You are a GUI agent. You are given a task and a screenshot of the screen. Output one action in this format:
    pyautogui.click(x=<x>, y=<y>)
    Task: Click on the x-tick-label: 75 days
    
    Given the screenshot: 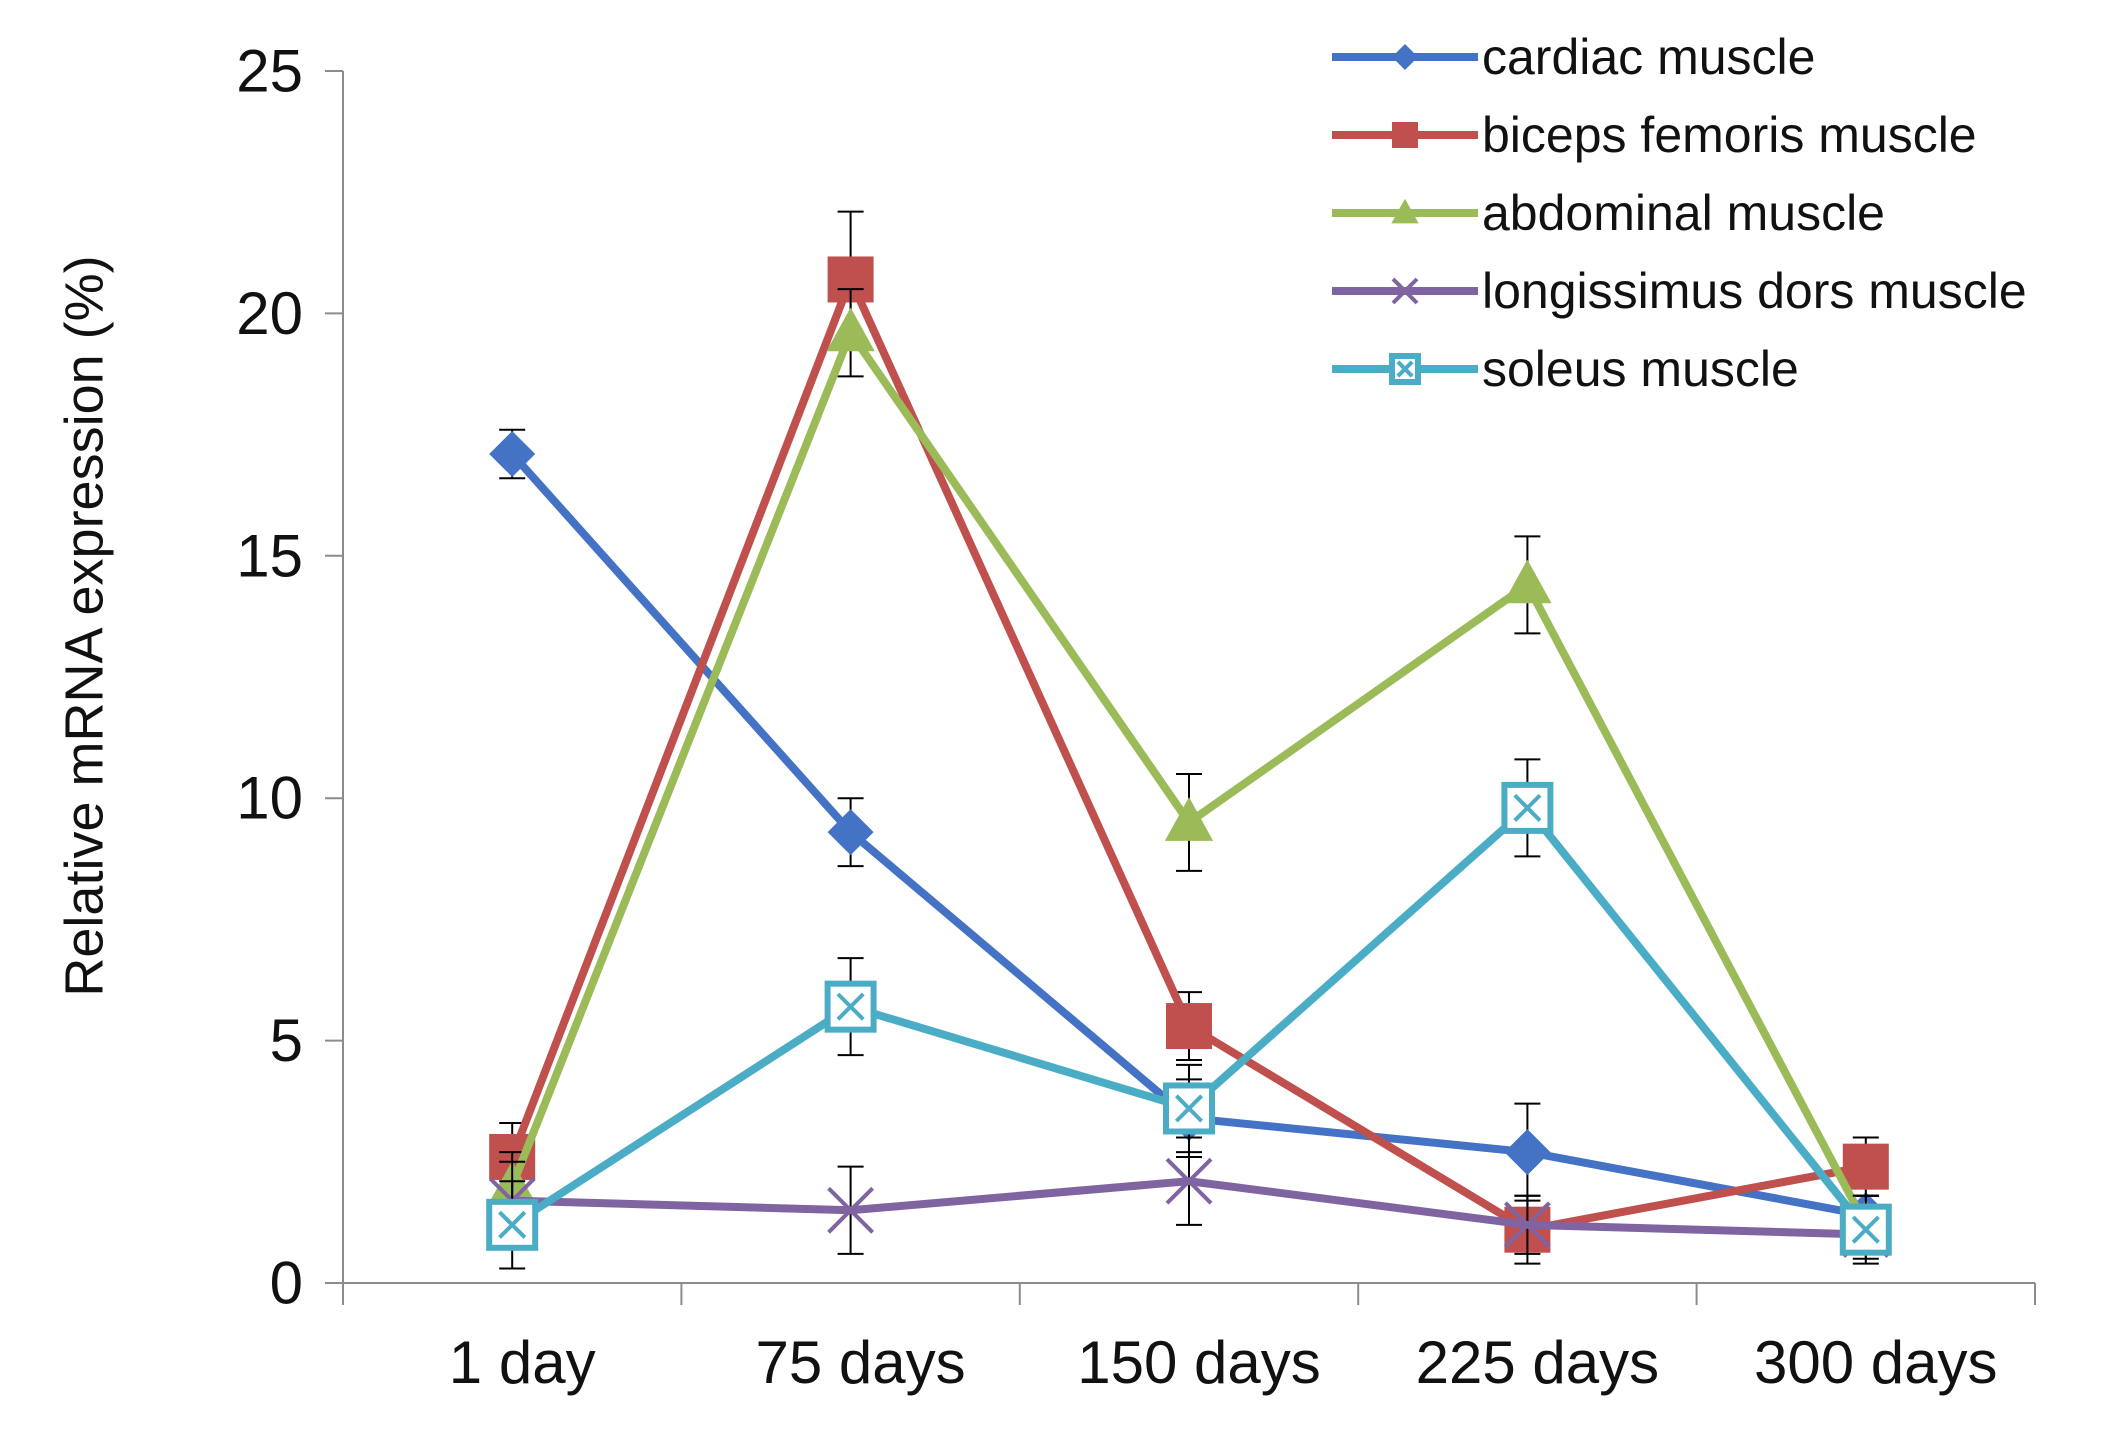 What is the action you would take?
    pyautogui.click(x=861, y=1362)
    